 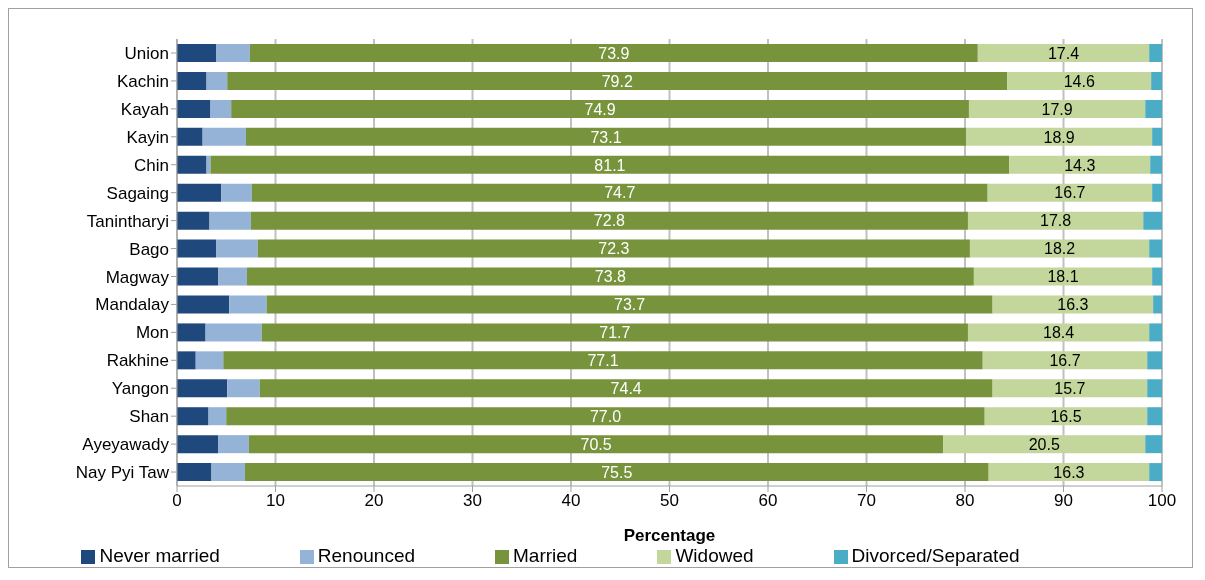 What do you see at coordinates (149, 417) in the screenshot?
I see `y-tick-label: Shan` at bounding box center [149, 417].